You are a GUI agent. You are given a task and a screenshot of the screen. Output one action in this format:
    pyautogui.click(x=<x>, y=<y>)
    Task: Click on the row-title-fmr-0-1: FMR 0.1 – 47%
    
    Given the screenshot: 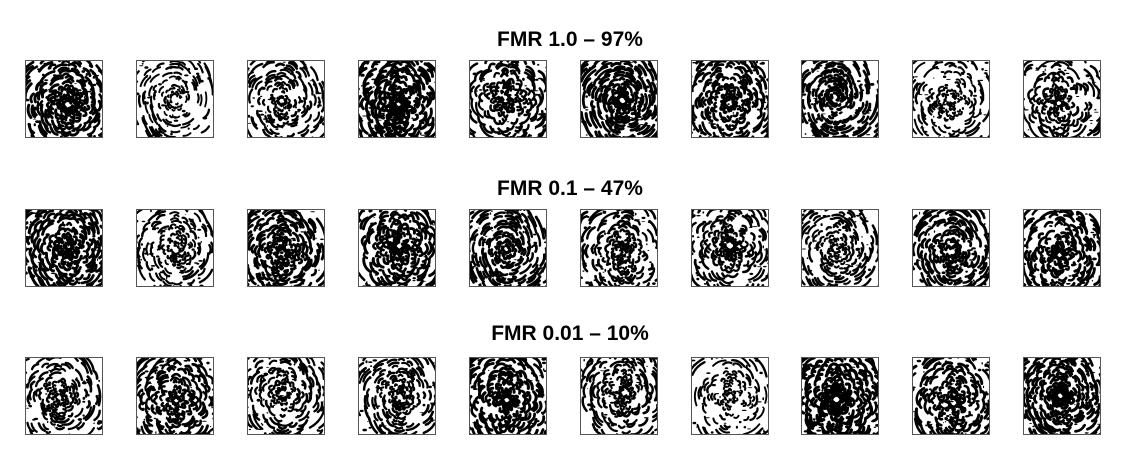 What is the action you would take?
    pyautogui.click(x=570, y=188)
    